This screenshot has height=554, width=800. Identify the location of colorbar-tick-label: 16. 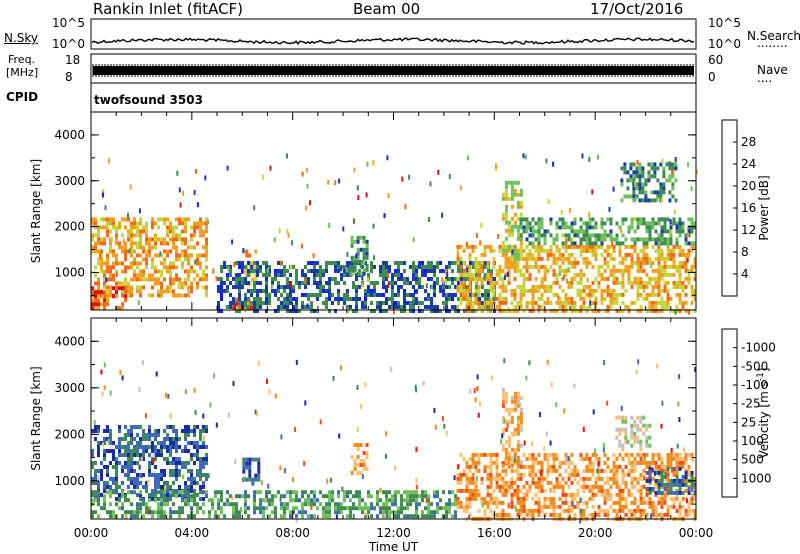
(748, 208).